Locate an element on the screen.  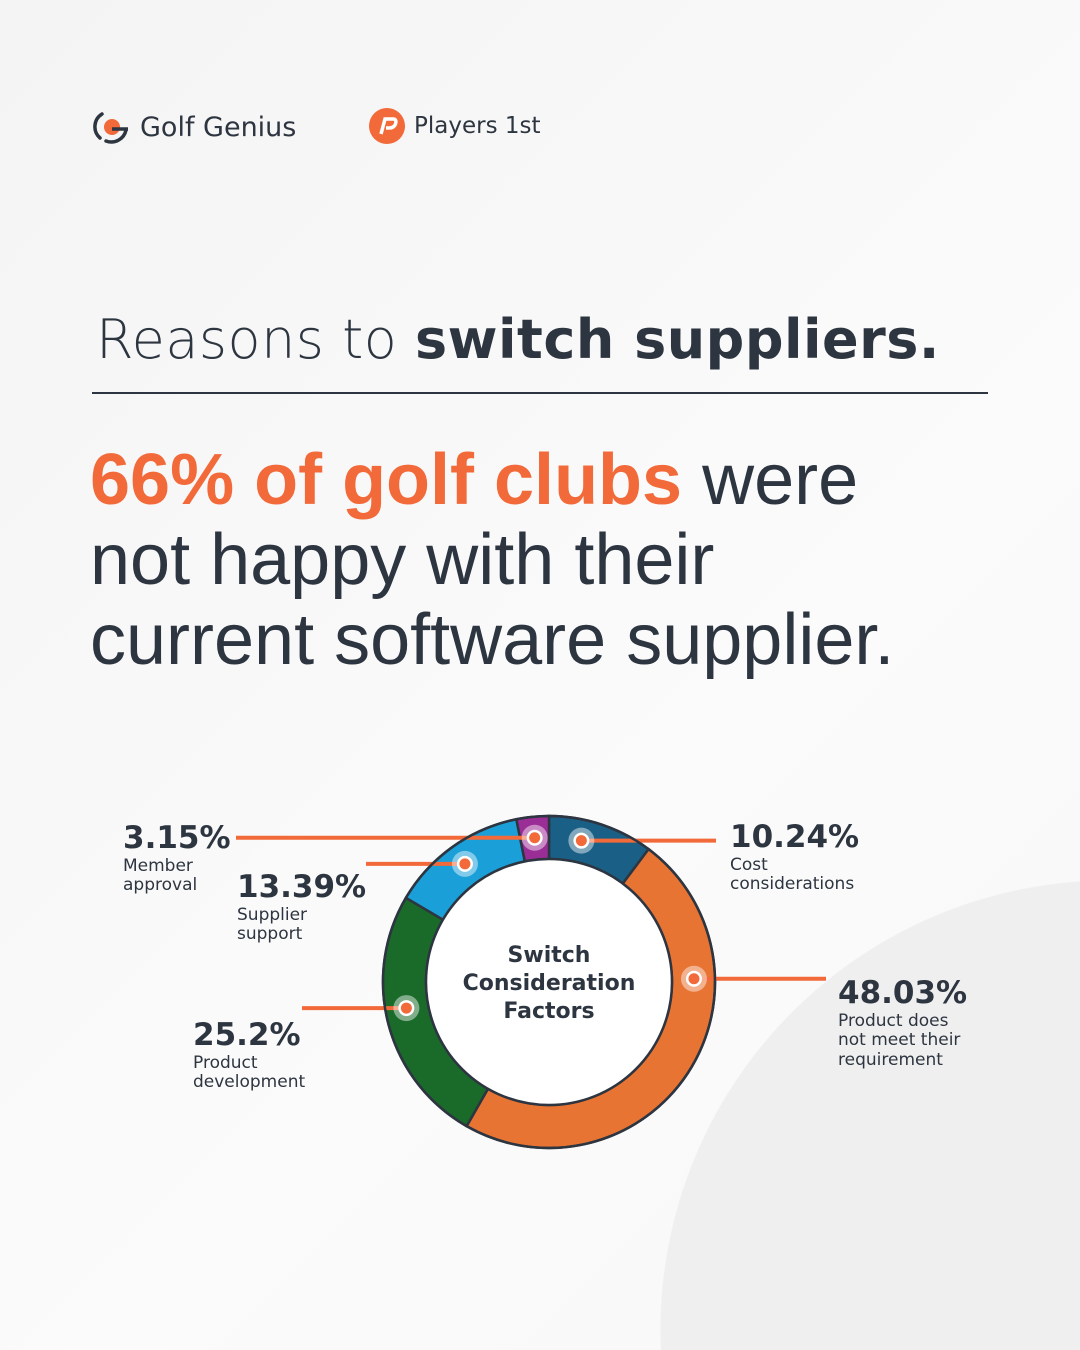
legend-label: Product development is located at coordinates (249, 1072).